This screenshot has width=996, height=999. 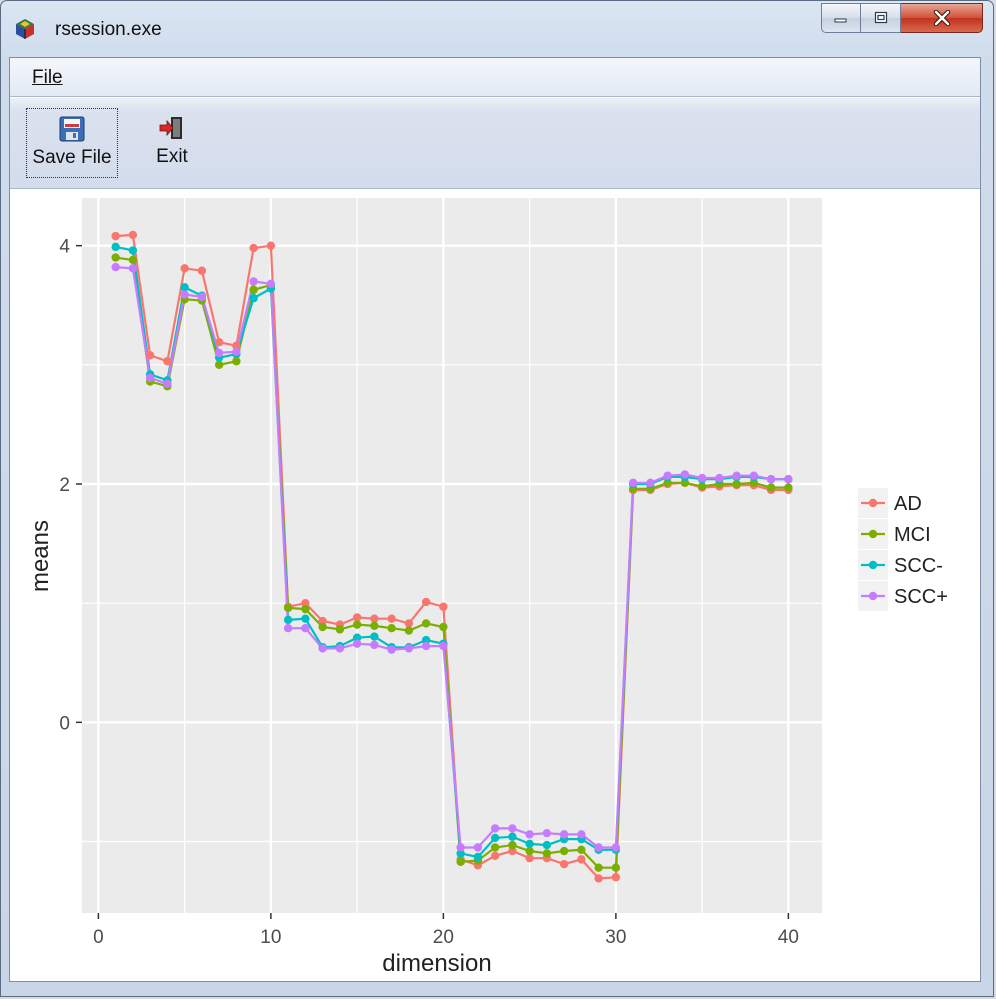 I want to click on x-axis-title: dimension, so click(x=436, y=963).